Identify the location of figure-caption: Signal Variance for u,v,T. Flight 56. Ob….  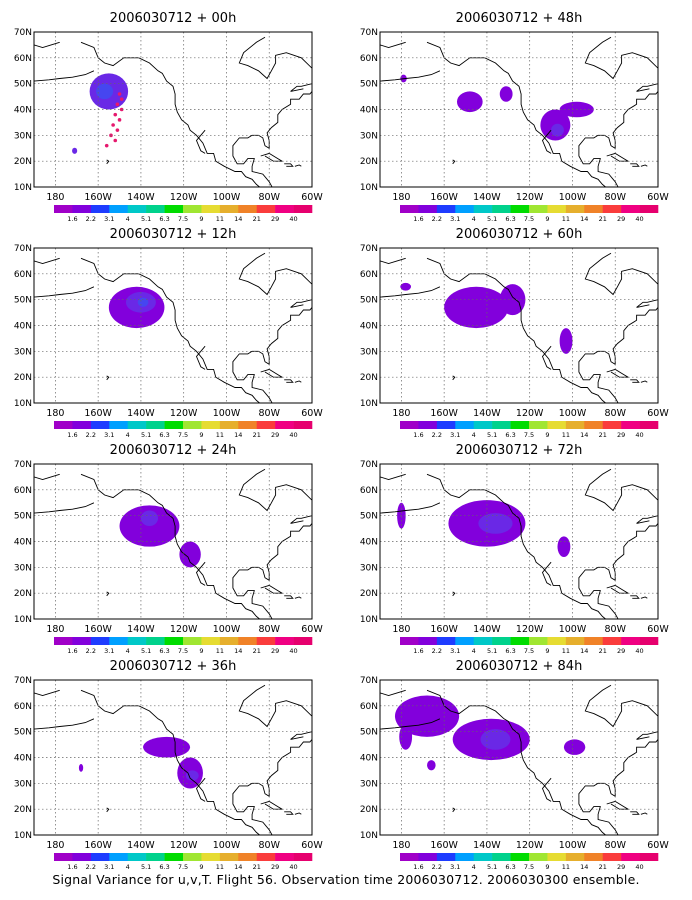
(346, 879).